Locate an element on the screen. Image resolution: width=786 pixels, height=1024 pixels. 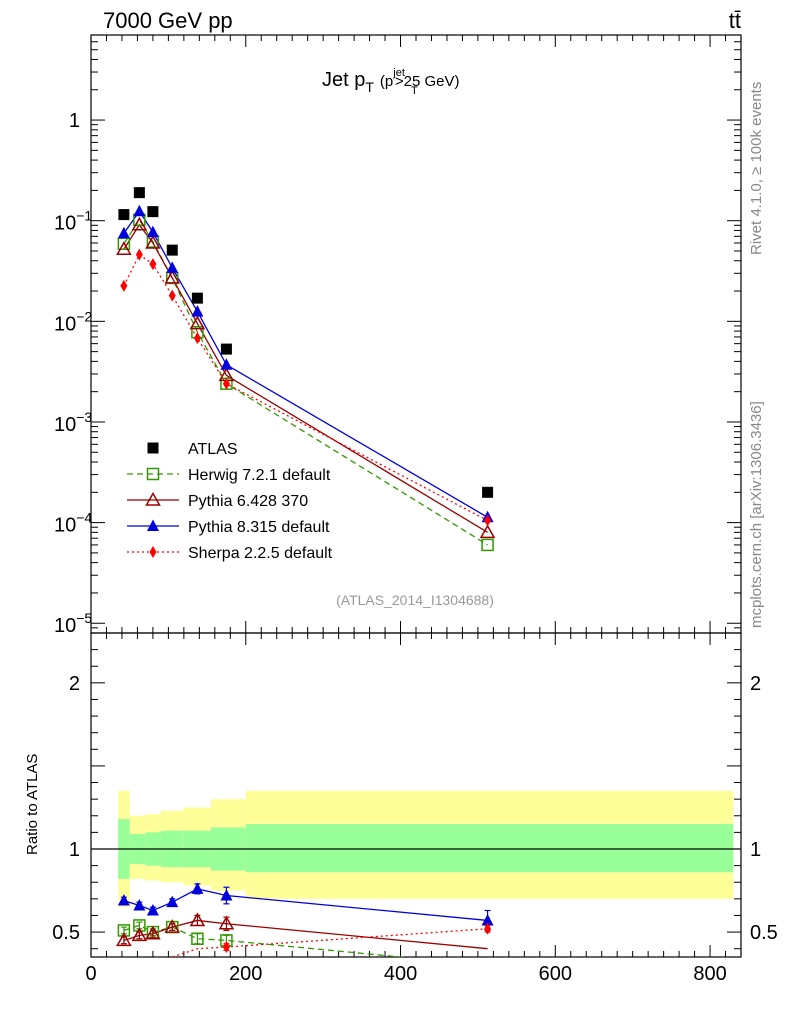
legend-sherpa-marker is located at coordinates (153, 552).